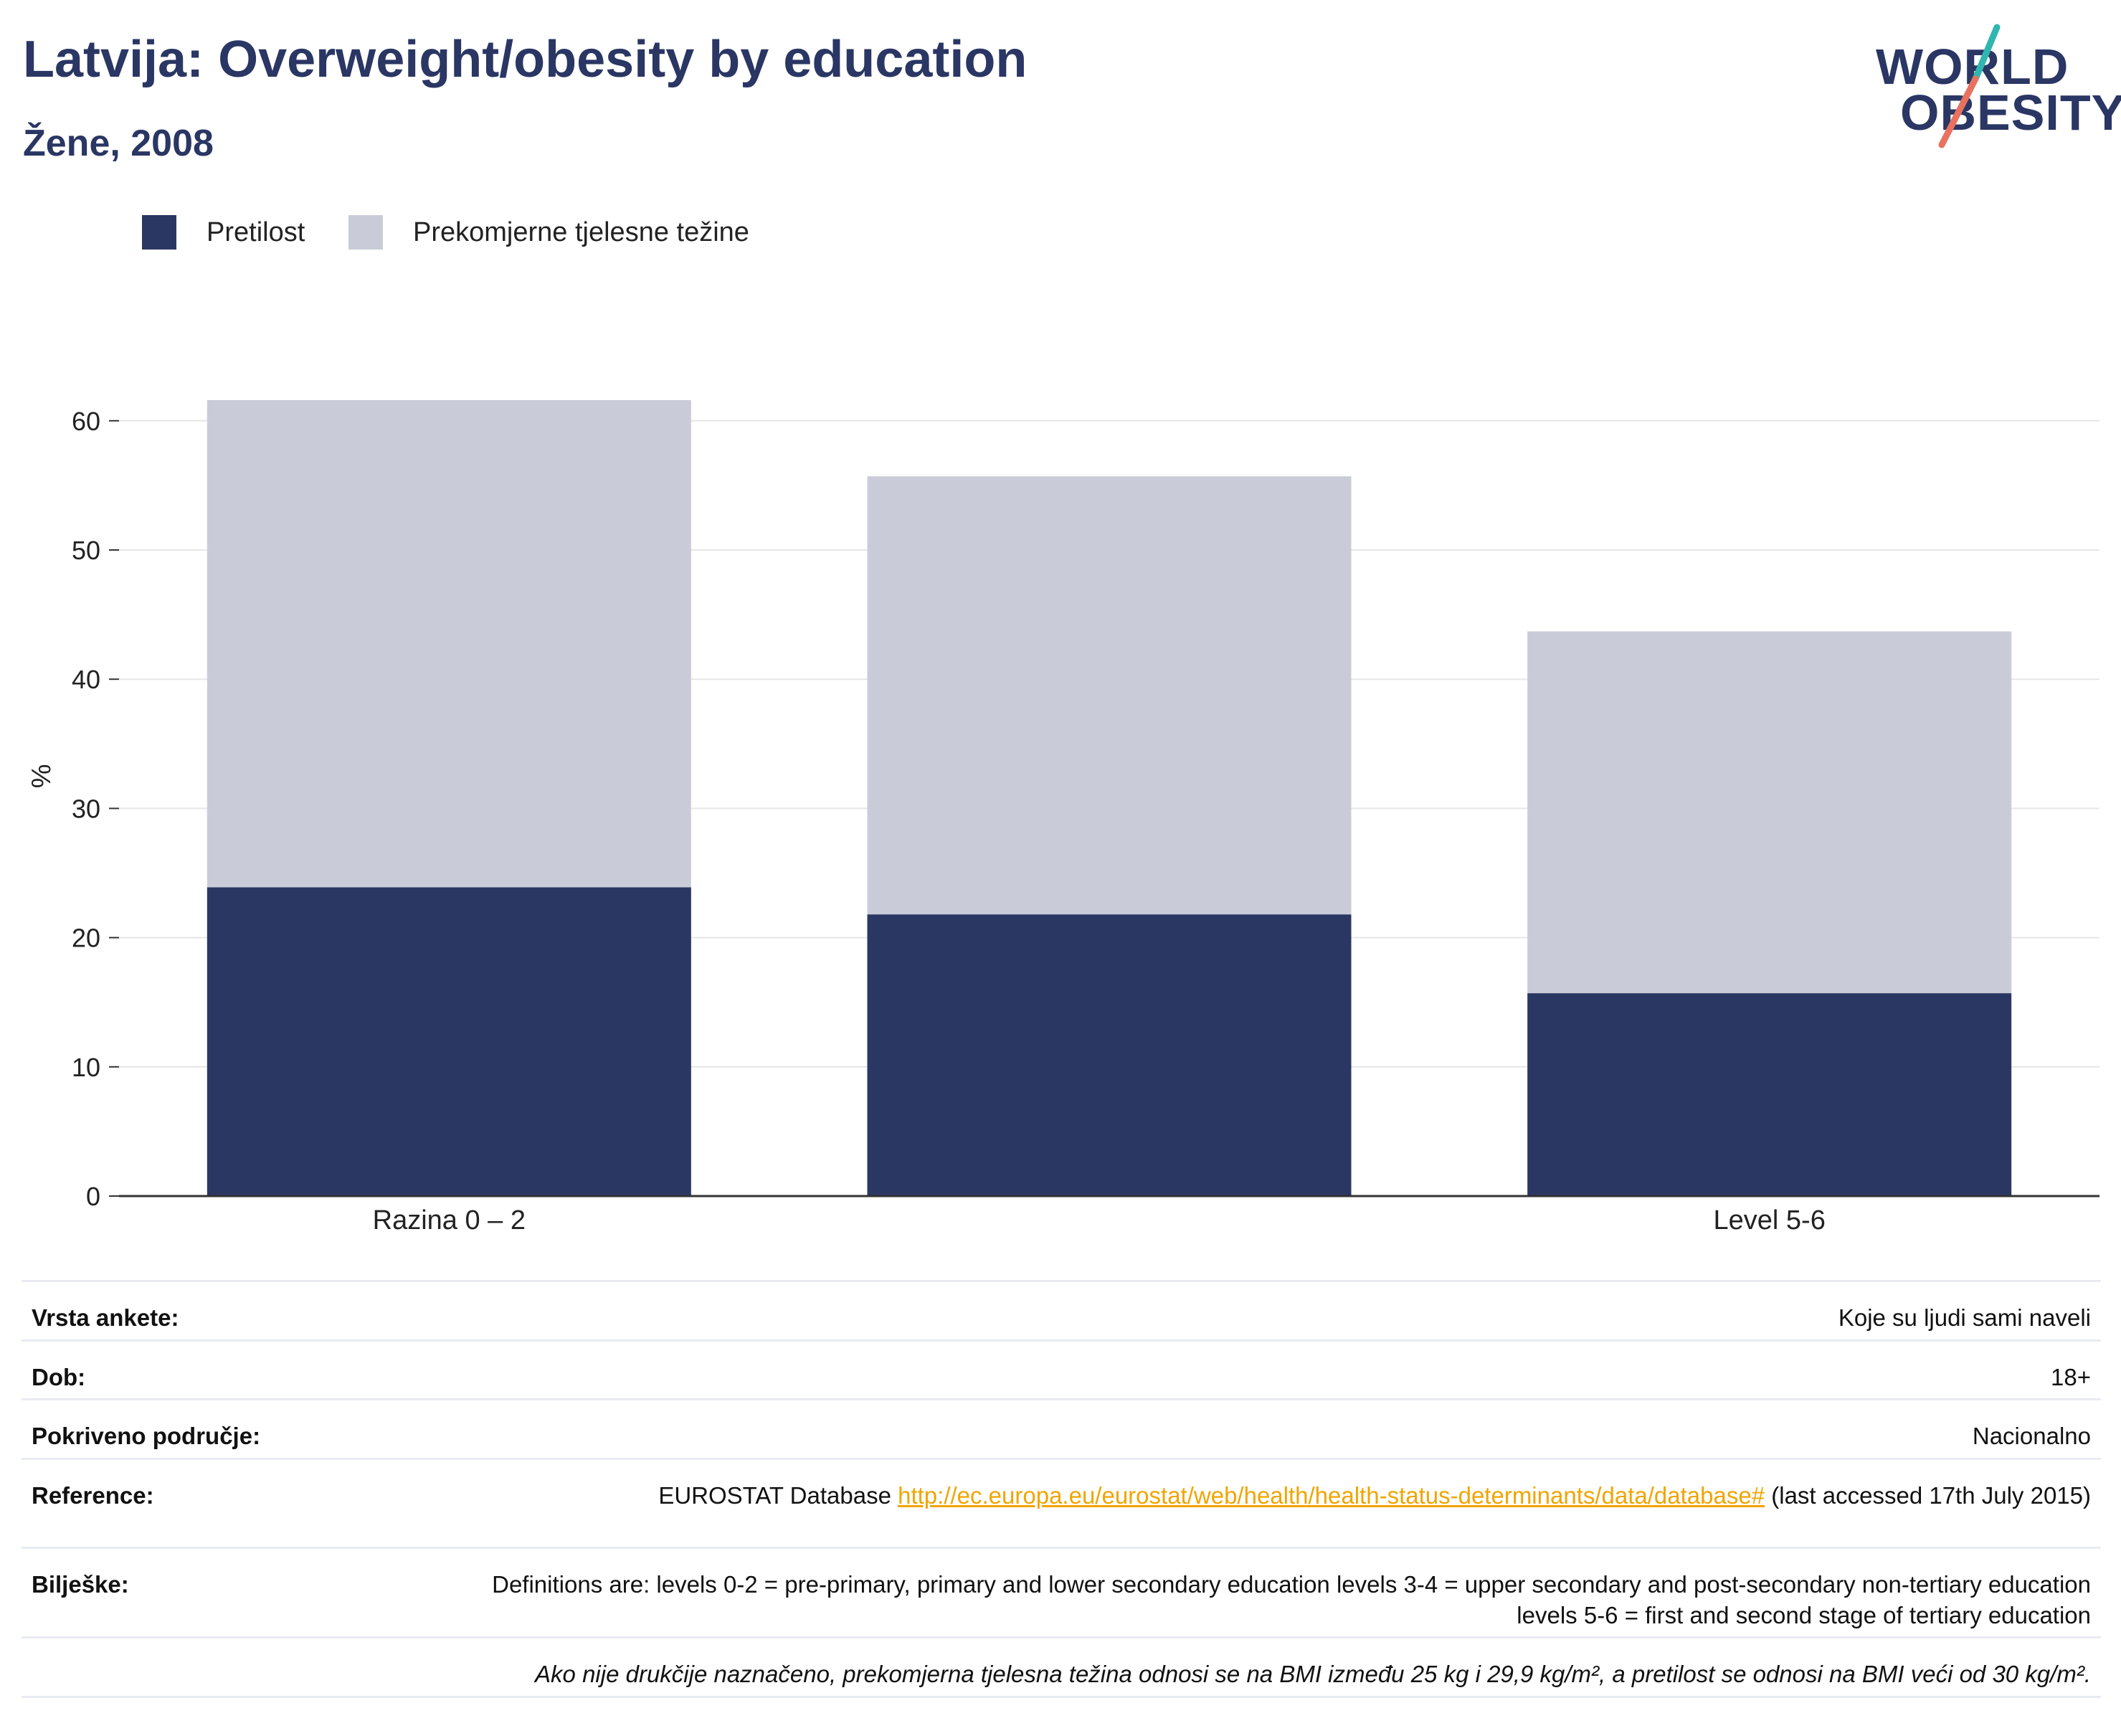 The height and width of the screenshot is (1736, 2121). I want to click on legend-item-pretilost: Pretilost, so click(223, 232).